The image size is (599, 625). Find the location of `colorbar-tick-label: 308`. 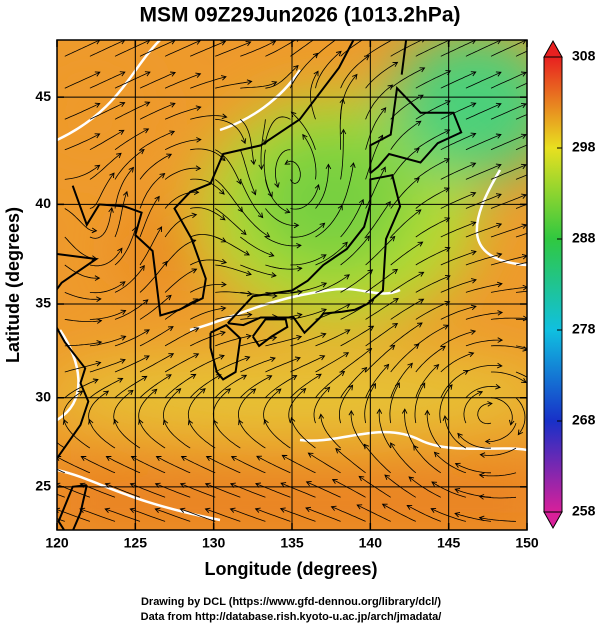

colorbar-tick-label: 308 is located at coordinates (584, 56).